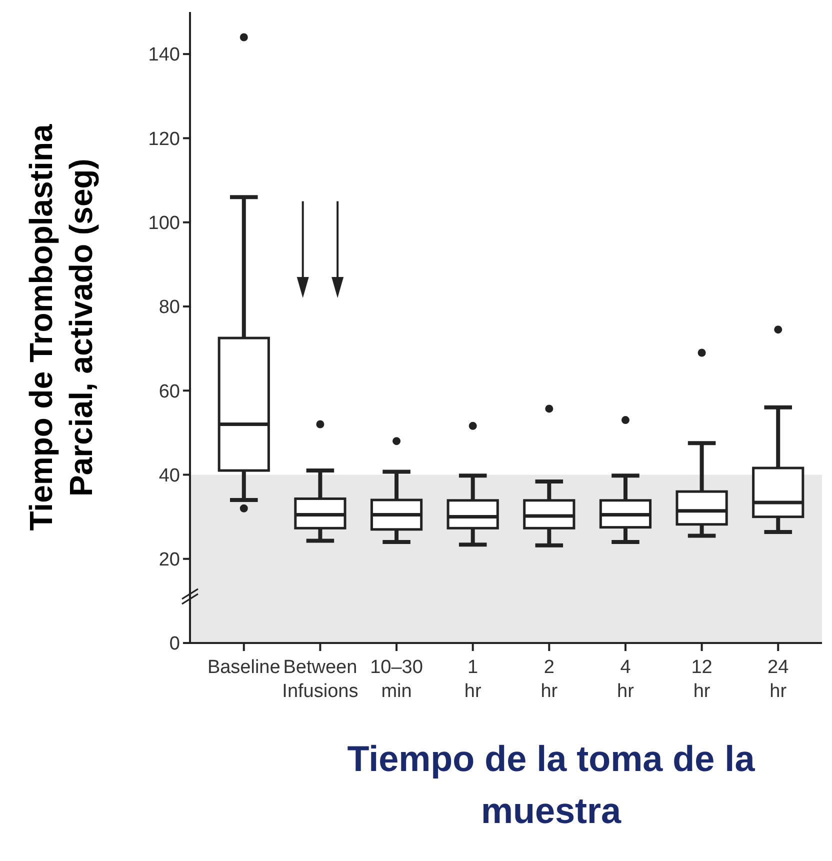 The width and height of the screenshot is (832, 861). I want to click on x-tick-label: 4 hr, so click(626, 679).